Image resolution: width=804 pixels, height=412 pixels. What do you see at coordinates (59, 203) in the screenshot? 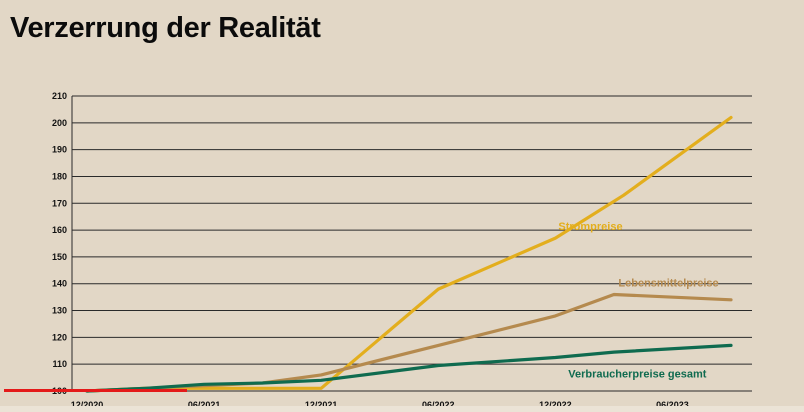
I see `y-tick-label: 170` at bounding box center [59, 203].